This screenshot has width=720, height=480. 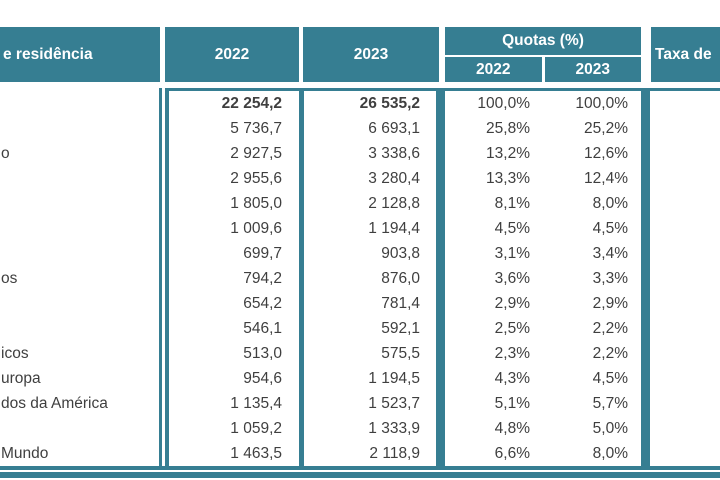 What do you see at coordinates (512, 303) in the screenshot?
I see `quota-2022: 2,9%` at bounding box center [512, 303].